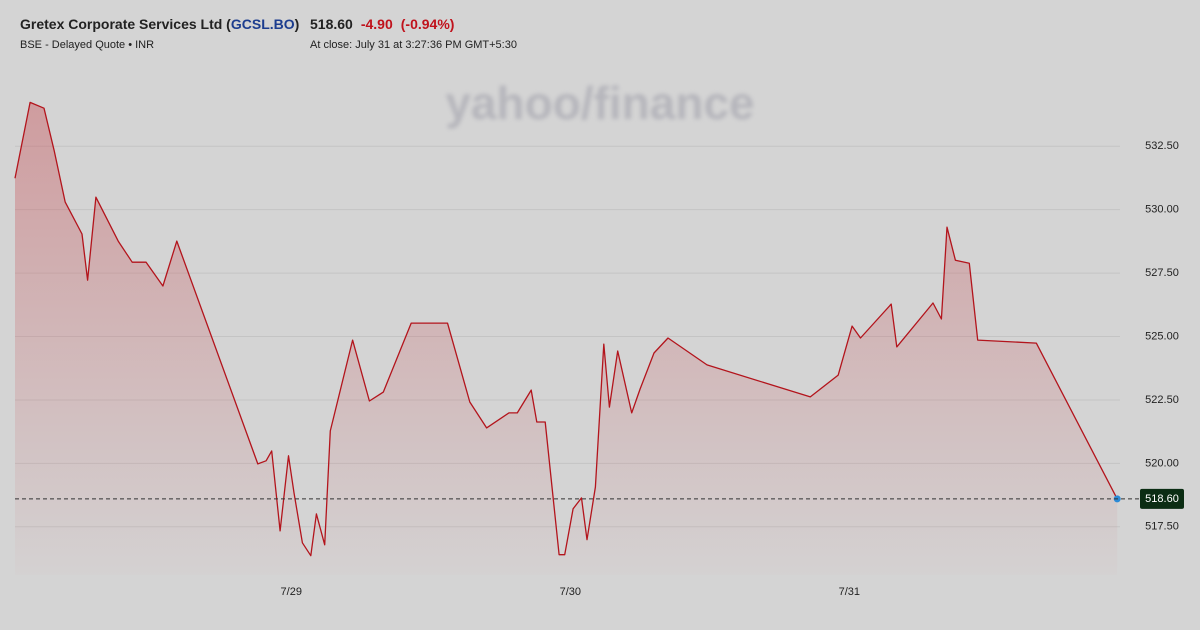 This screenshot has height=630, width=1200. I want to click on subtitle: BSE - Delayed Quote • INR, so click(87, 45).